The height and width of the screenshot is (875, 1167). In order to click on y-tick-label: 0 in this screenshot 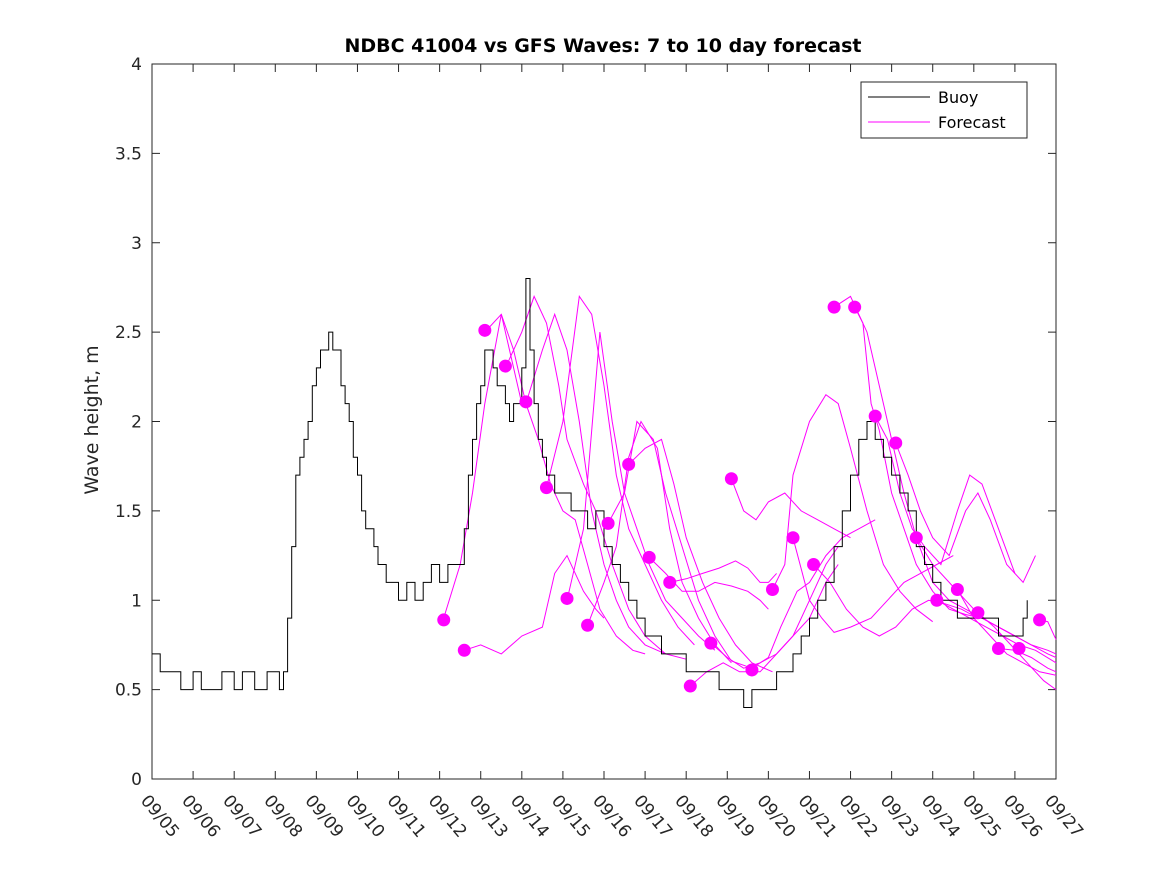, I will do `click(136, 780)`.